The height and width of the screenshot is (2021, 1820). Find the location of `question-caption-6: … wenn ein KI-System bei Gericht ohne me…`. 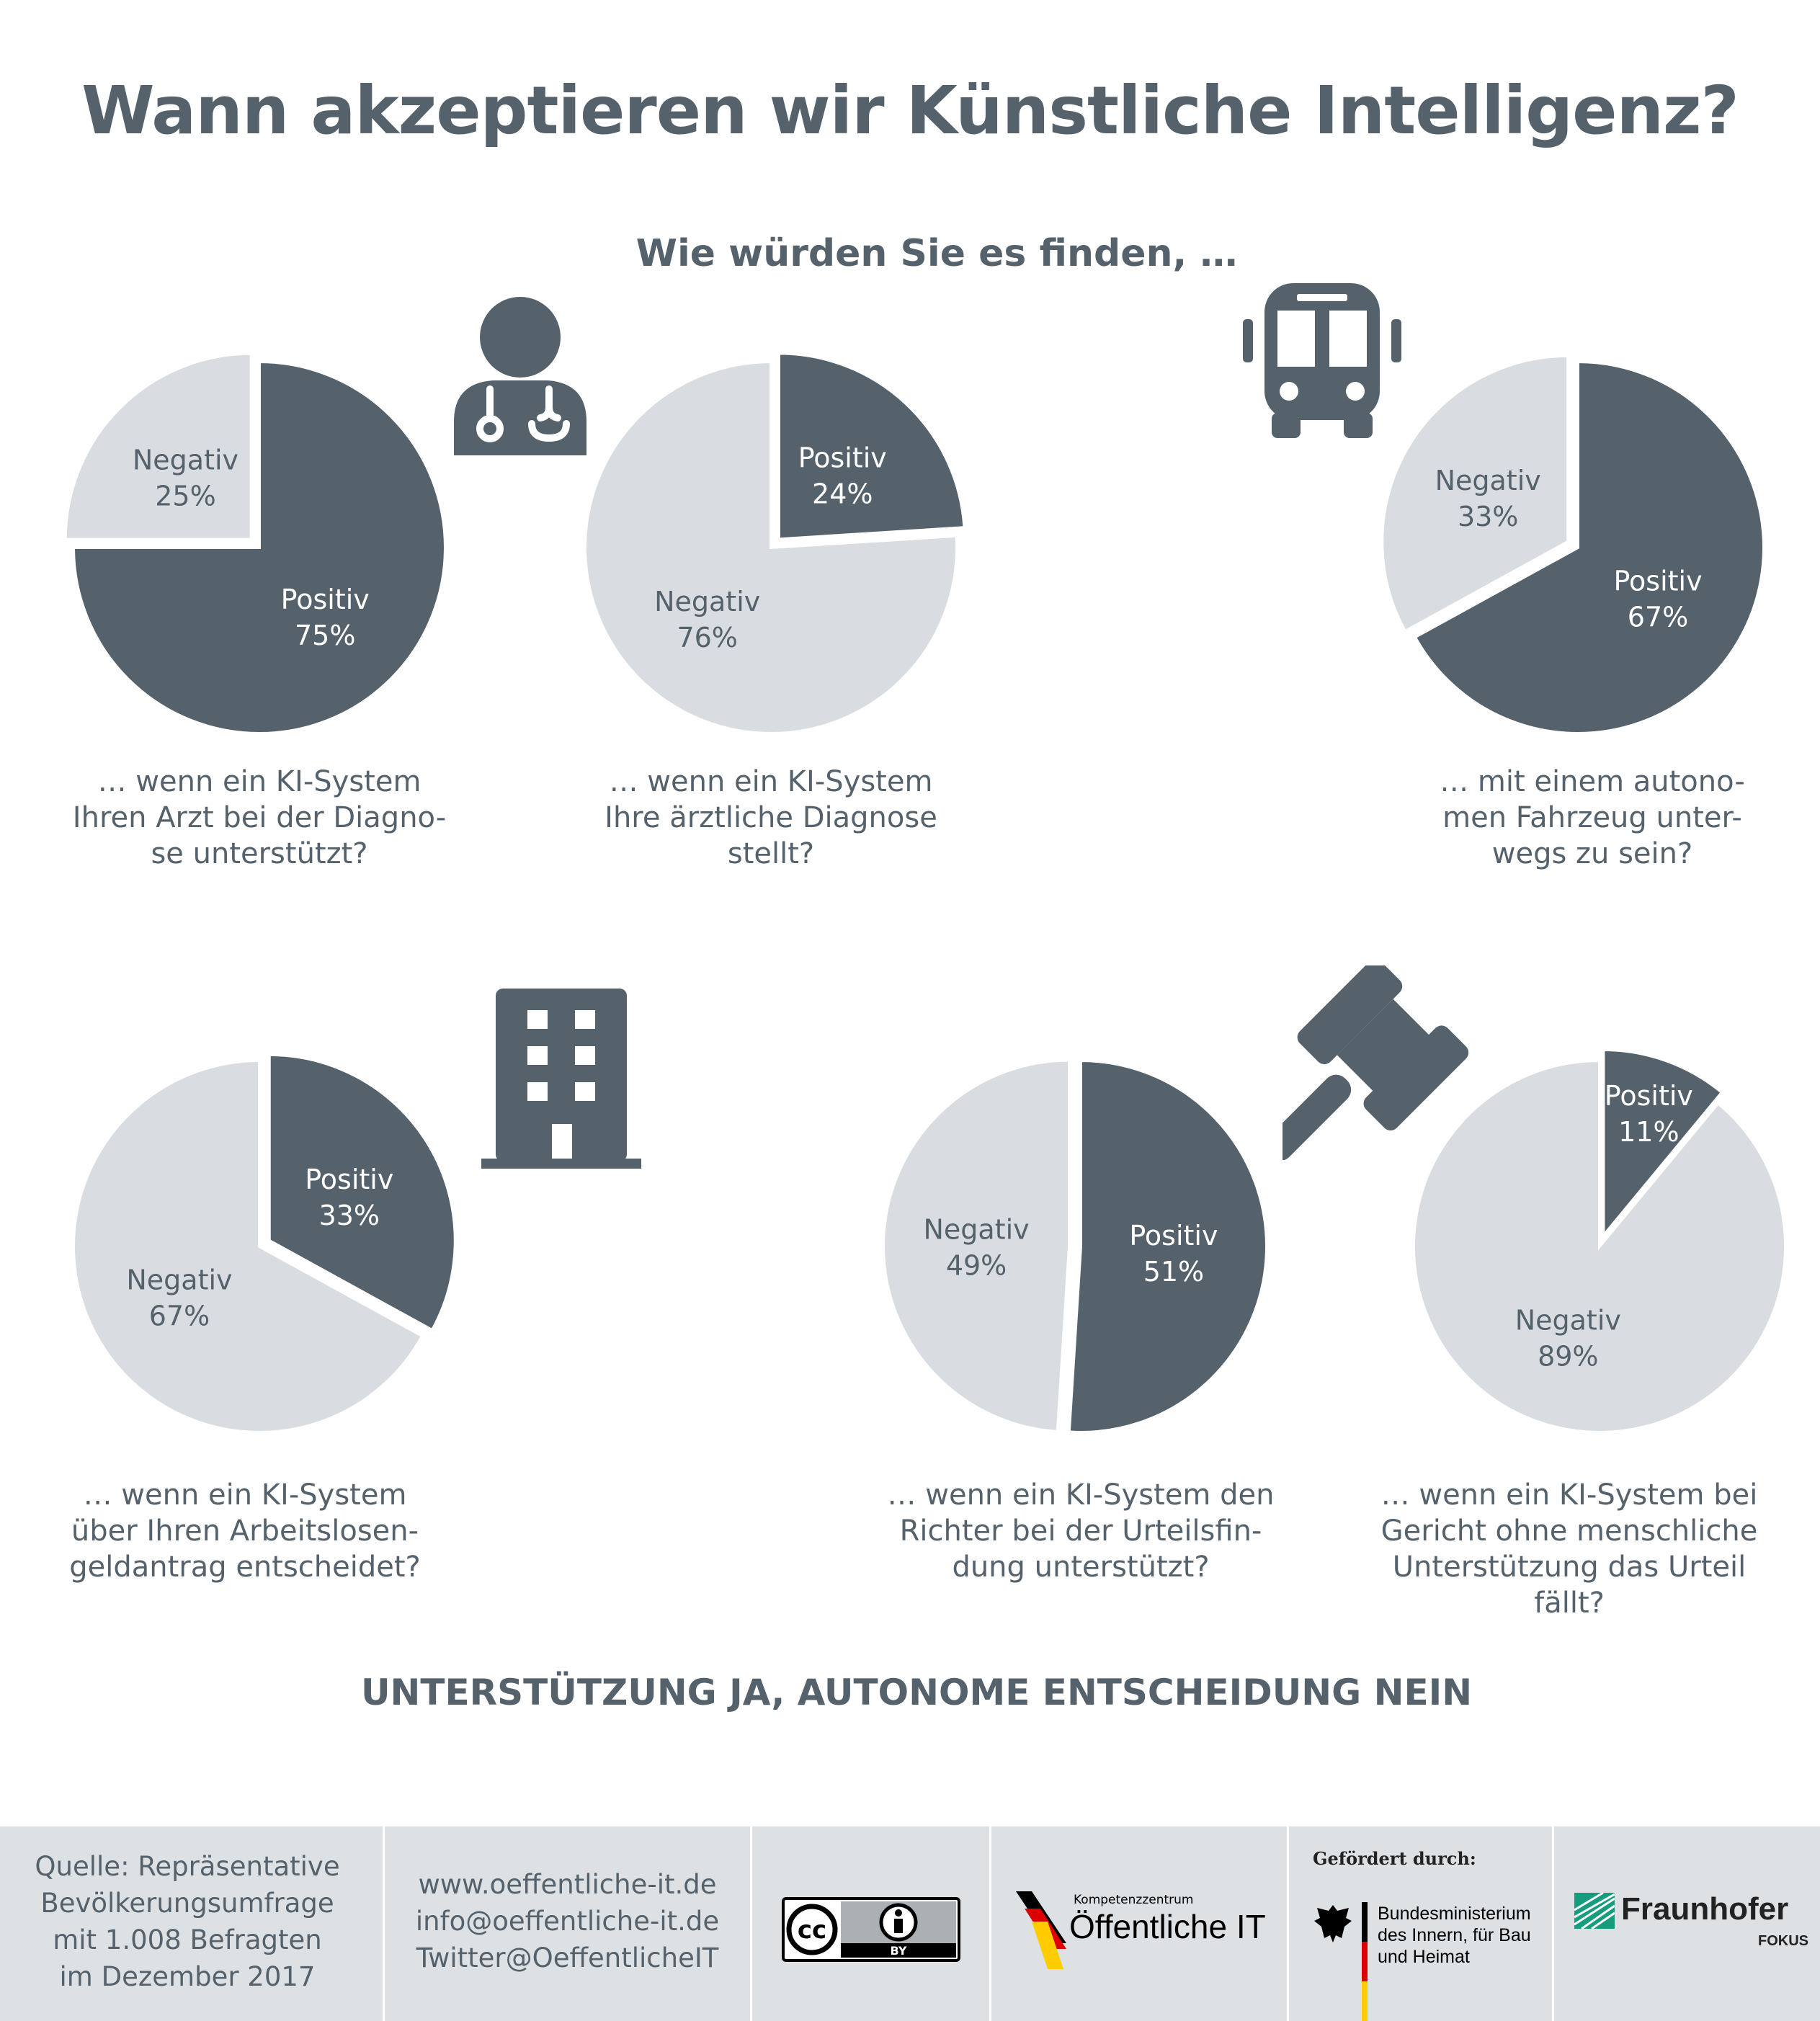

question-caption-6: … wenn ein KI-System bei Gericht ohne me… is located at coordinates (1569, 1549).